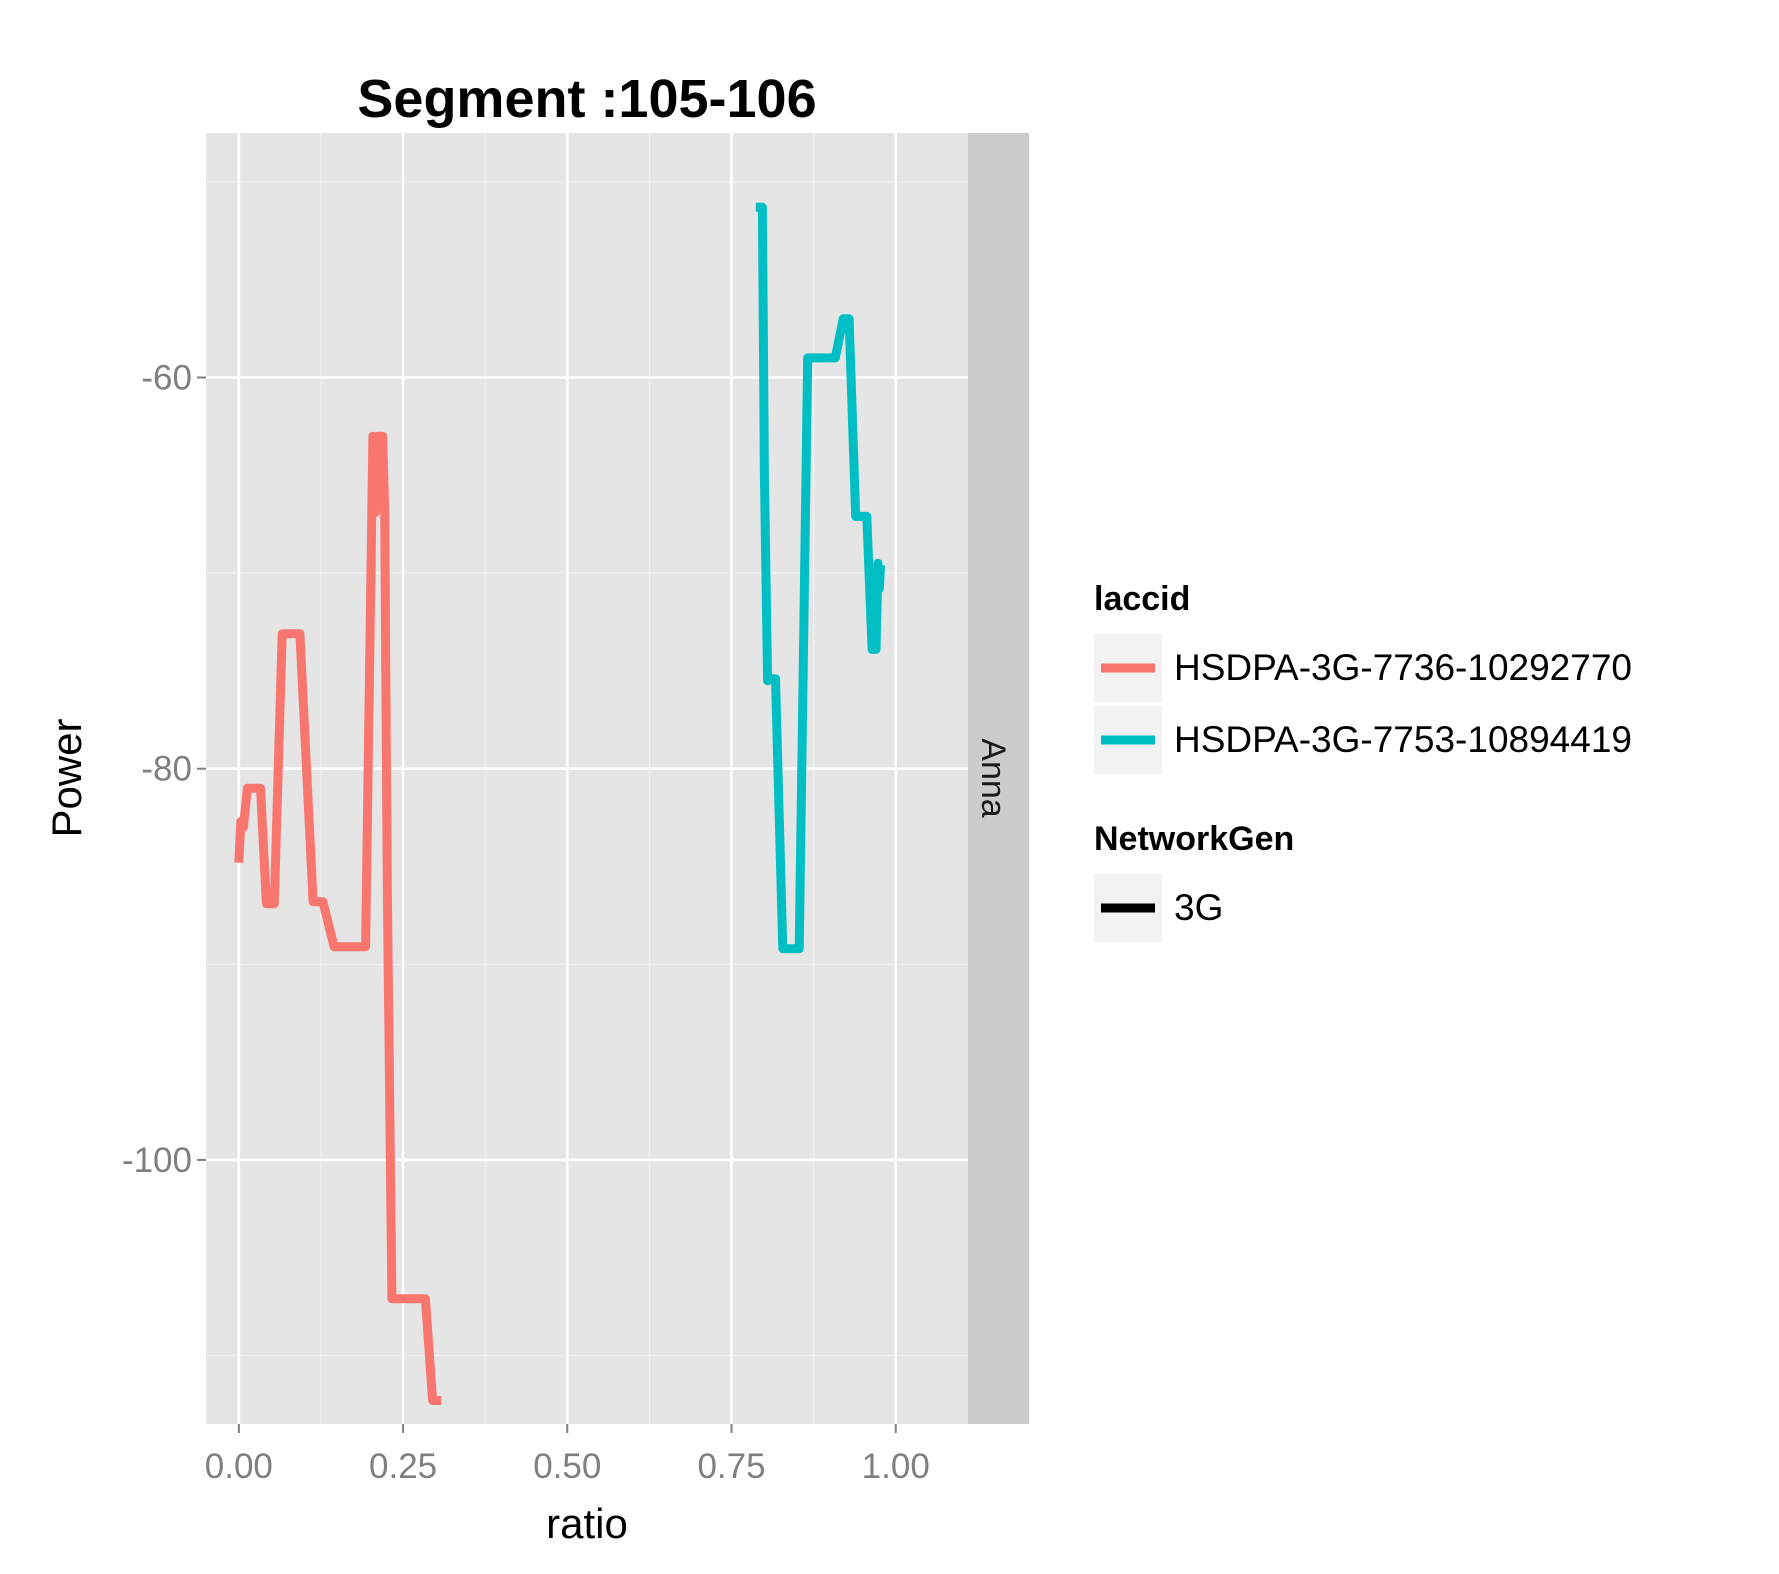 This screenshot has height=1574, width=1779. I want to click on legend-entry-label: HSDPA-3G-7753-10894419, so click(1403, 739).